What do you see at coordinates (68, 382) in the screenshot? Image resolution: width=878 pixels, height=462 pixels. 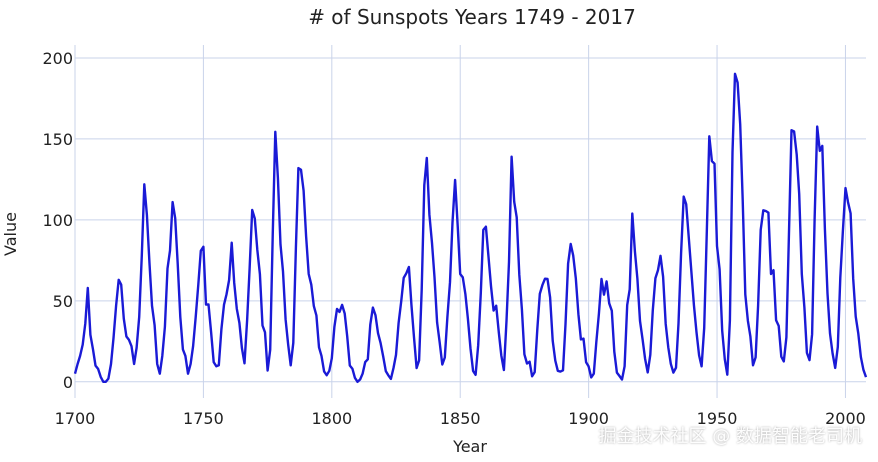 I see `y-tick-label: 0` at bounding box center [68, 382].